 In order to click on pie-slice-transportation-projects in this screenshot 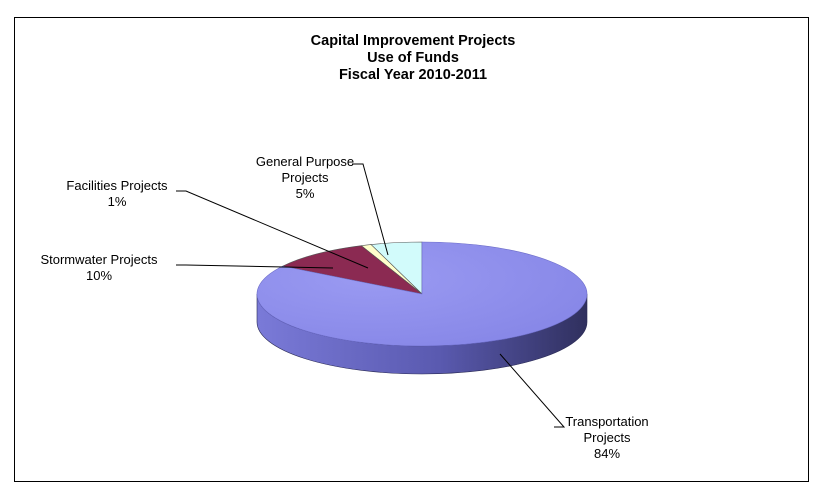, I will do `click(422, 294)`.